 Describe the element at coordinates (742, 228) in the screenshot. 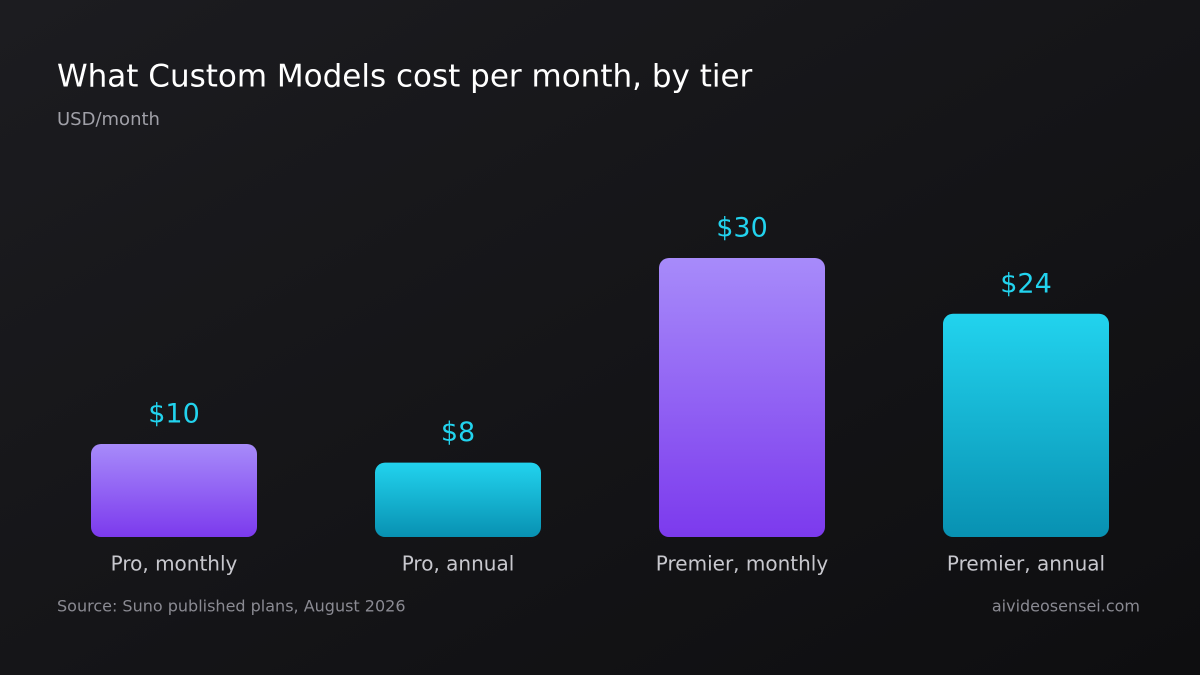

I see `value-label: $30` at that location.